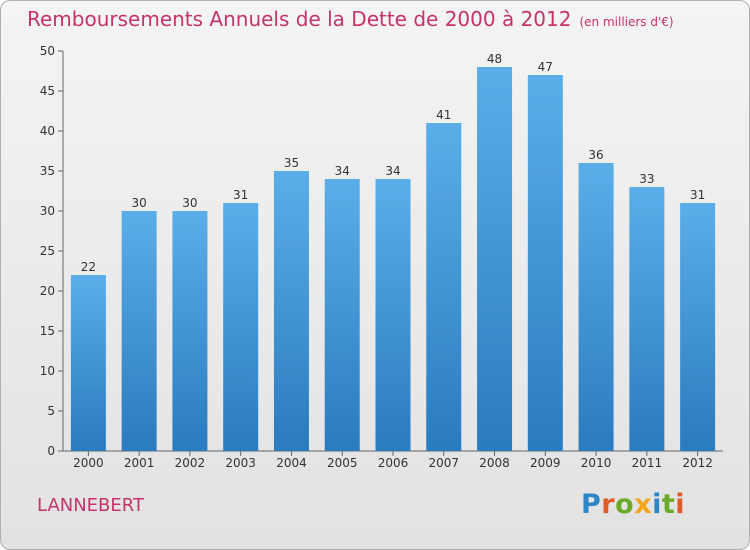 Image resolution: width=750 pixels, height=550 pixels. What do you see at coordinates (495, 259) in the screenshot?
I see `bar-2008` at bounding box center [495, 259].